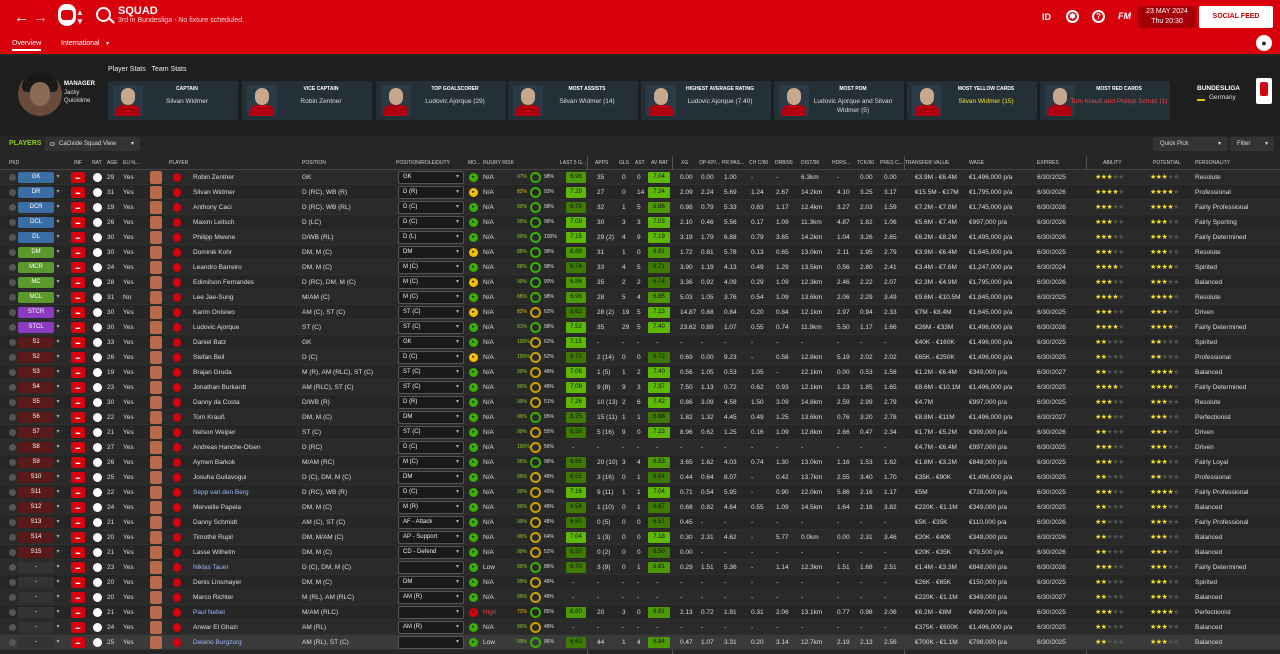 The width and height of the screenshot is (1280, 654). I want to click on selection-position-dropdown: S5, so click(36, 402).